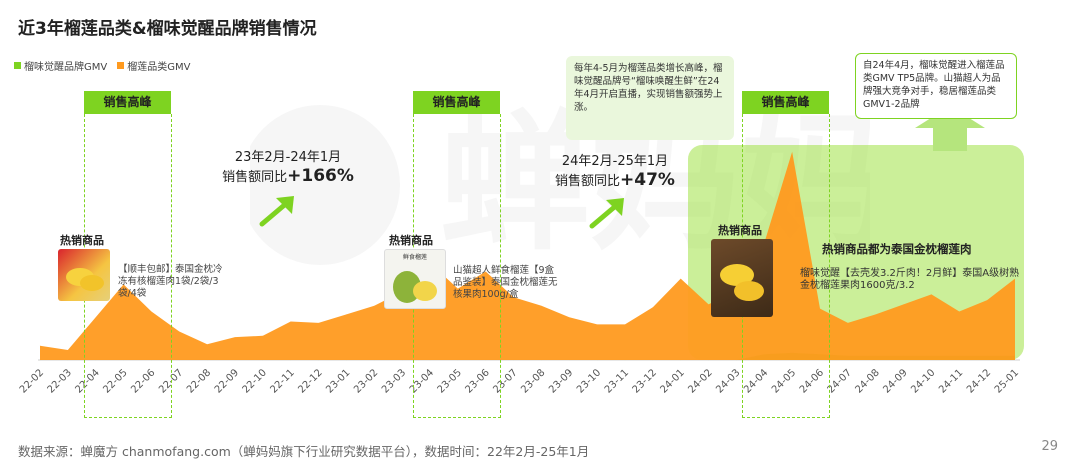  Describe the element at coordinates (897, 249) in the screenshot. I see `hot-title-thai: 热销商品都为泰国金枕榴莲肉` at that location.